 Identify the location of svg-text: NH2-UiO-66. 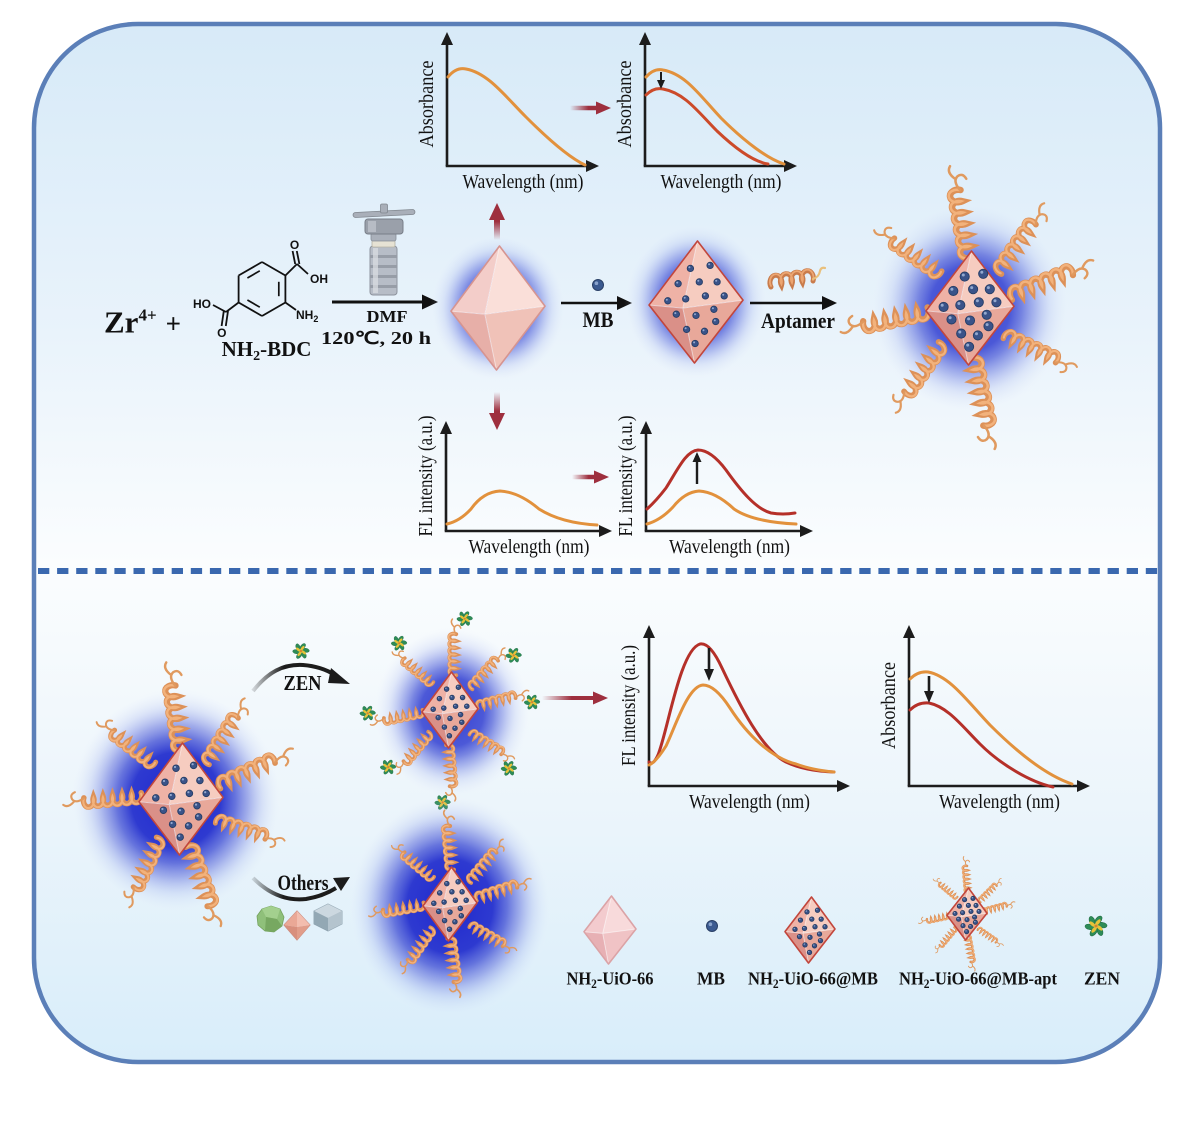
(610, 980).